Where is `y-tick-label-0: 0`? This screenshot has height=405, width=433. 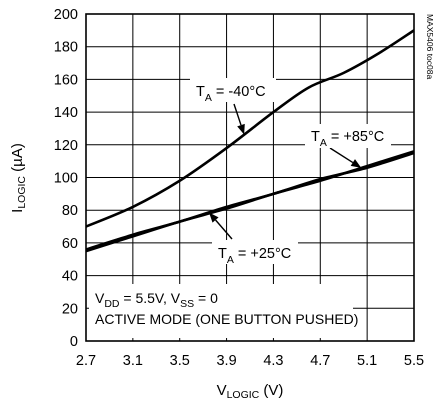 y-tick-label-0: 0 is located at coordinates (74, 342).